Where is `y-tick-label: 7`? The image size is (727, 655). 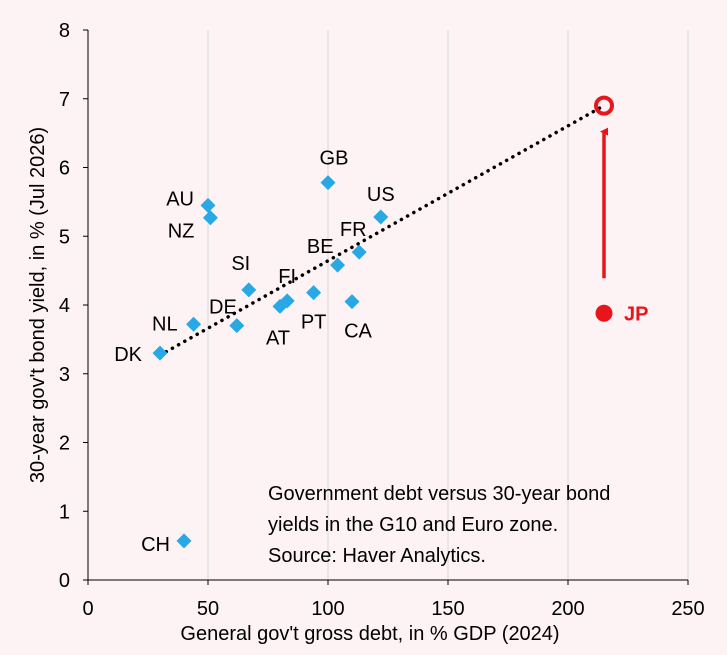 y-tick-label: 7 is located at coordinates (64, 100).